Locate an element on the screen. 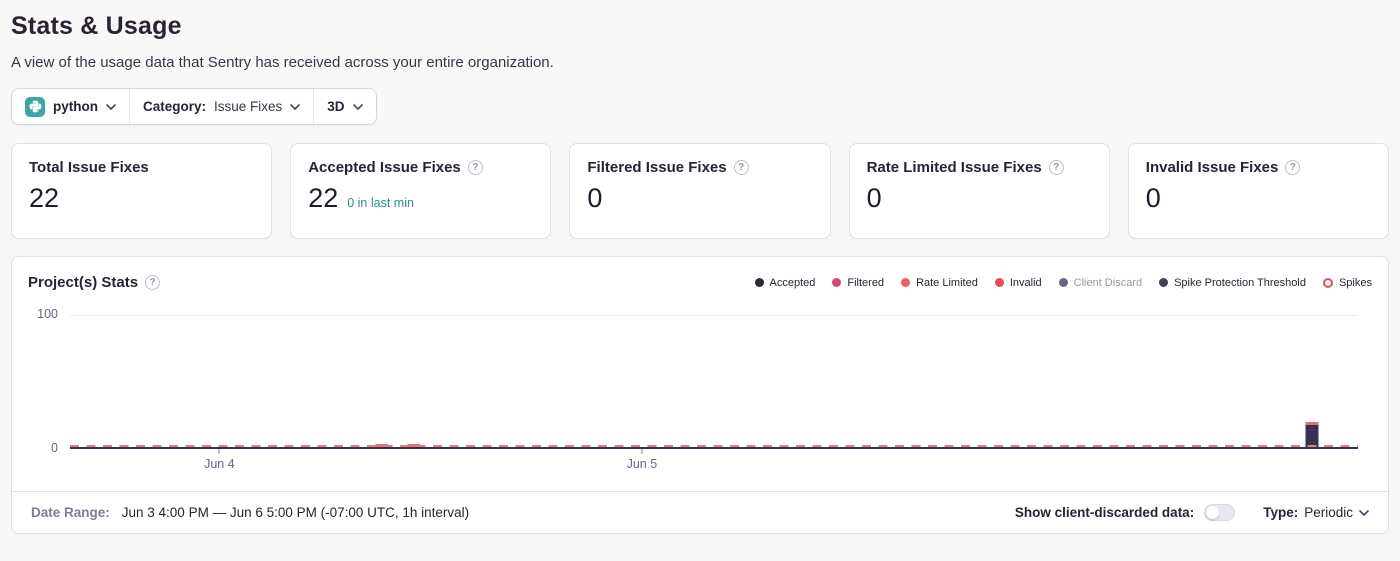 This screenshot has width=1400, height=561. stat-card-total: Total Issue Fixes 22 is located at coordinates (142, 191).